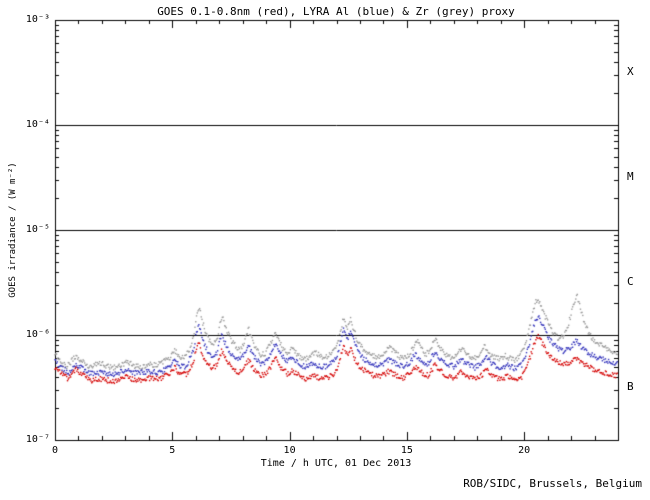  What do you see at coordinates (37, 124) in the screenshot?
I see `y-tick-label: 10⁻⁴` at bounding box center [37, 124].